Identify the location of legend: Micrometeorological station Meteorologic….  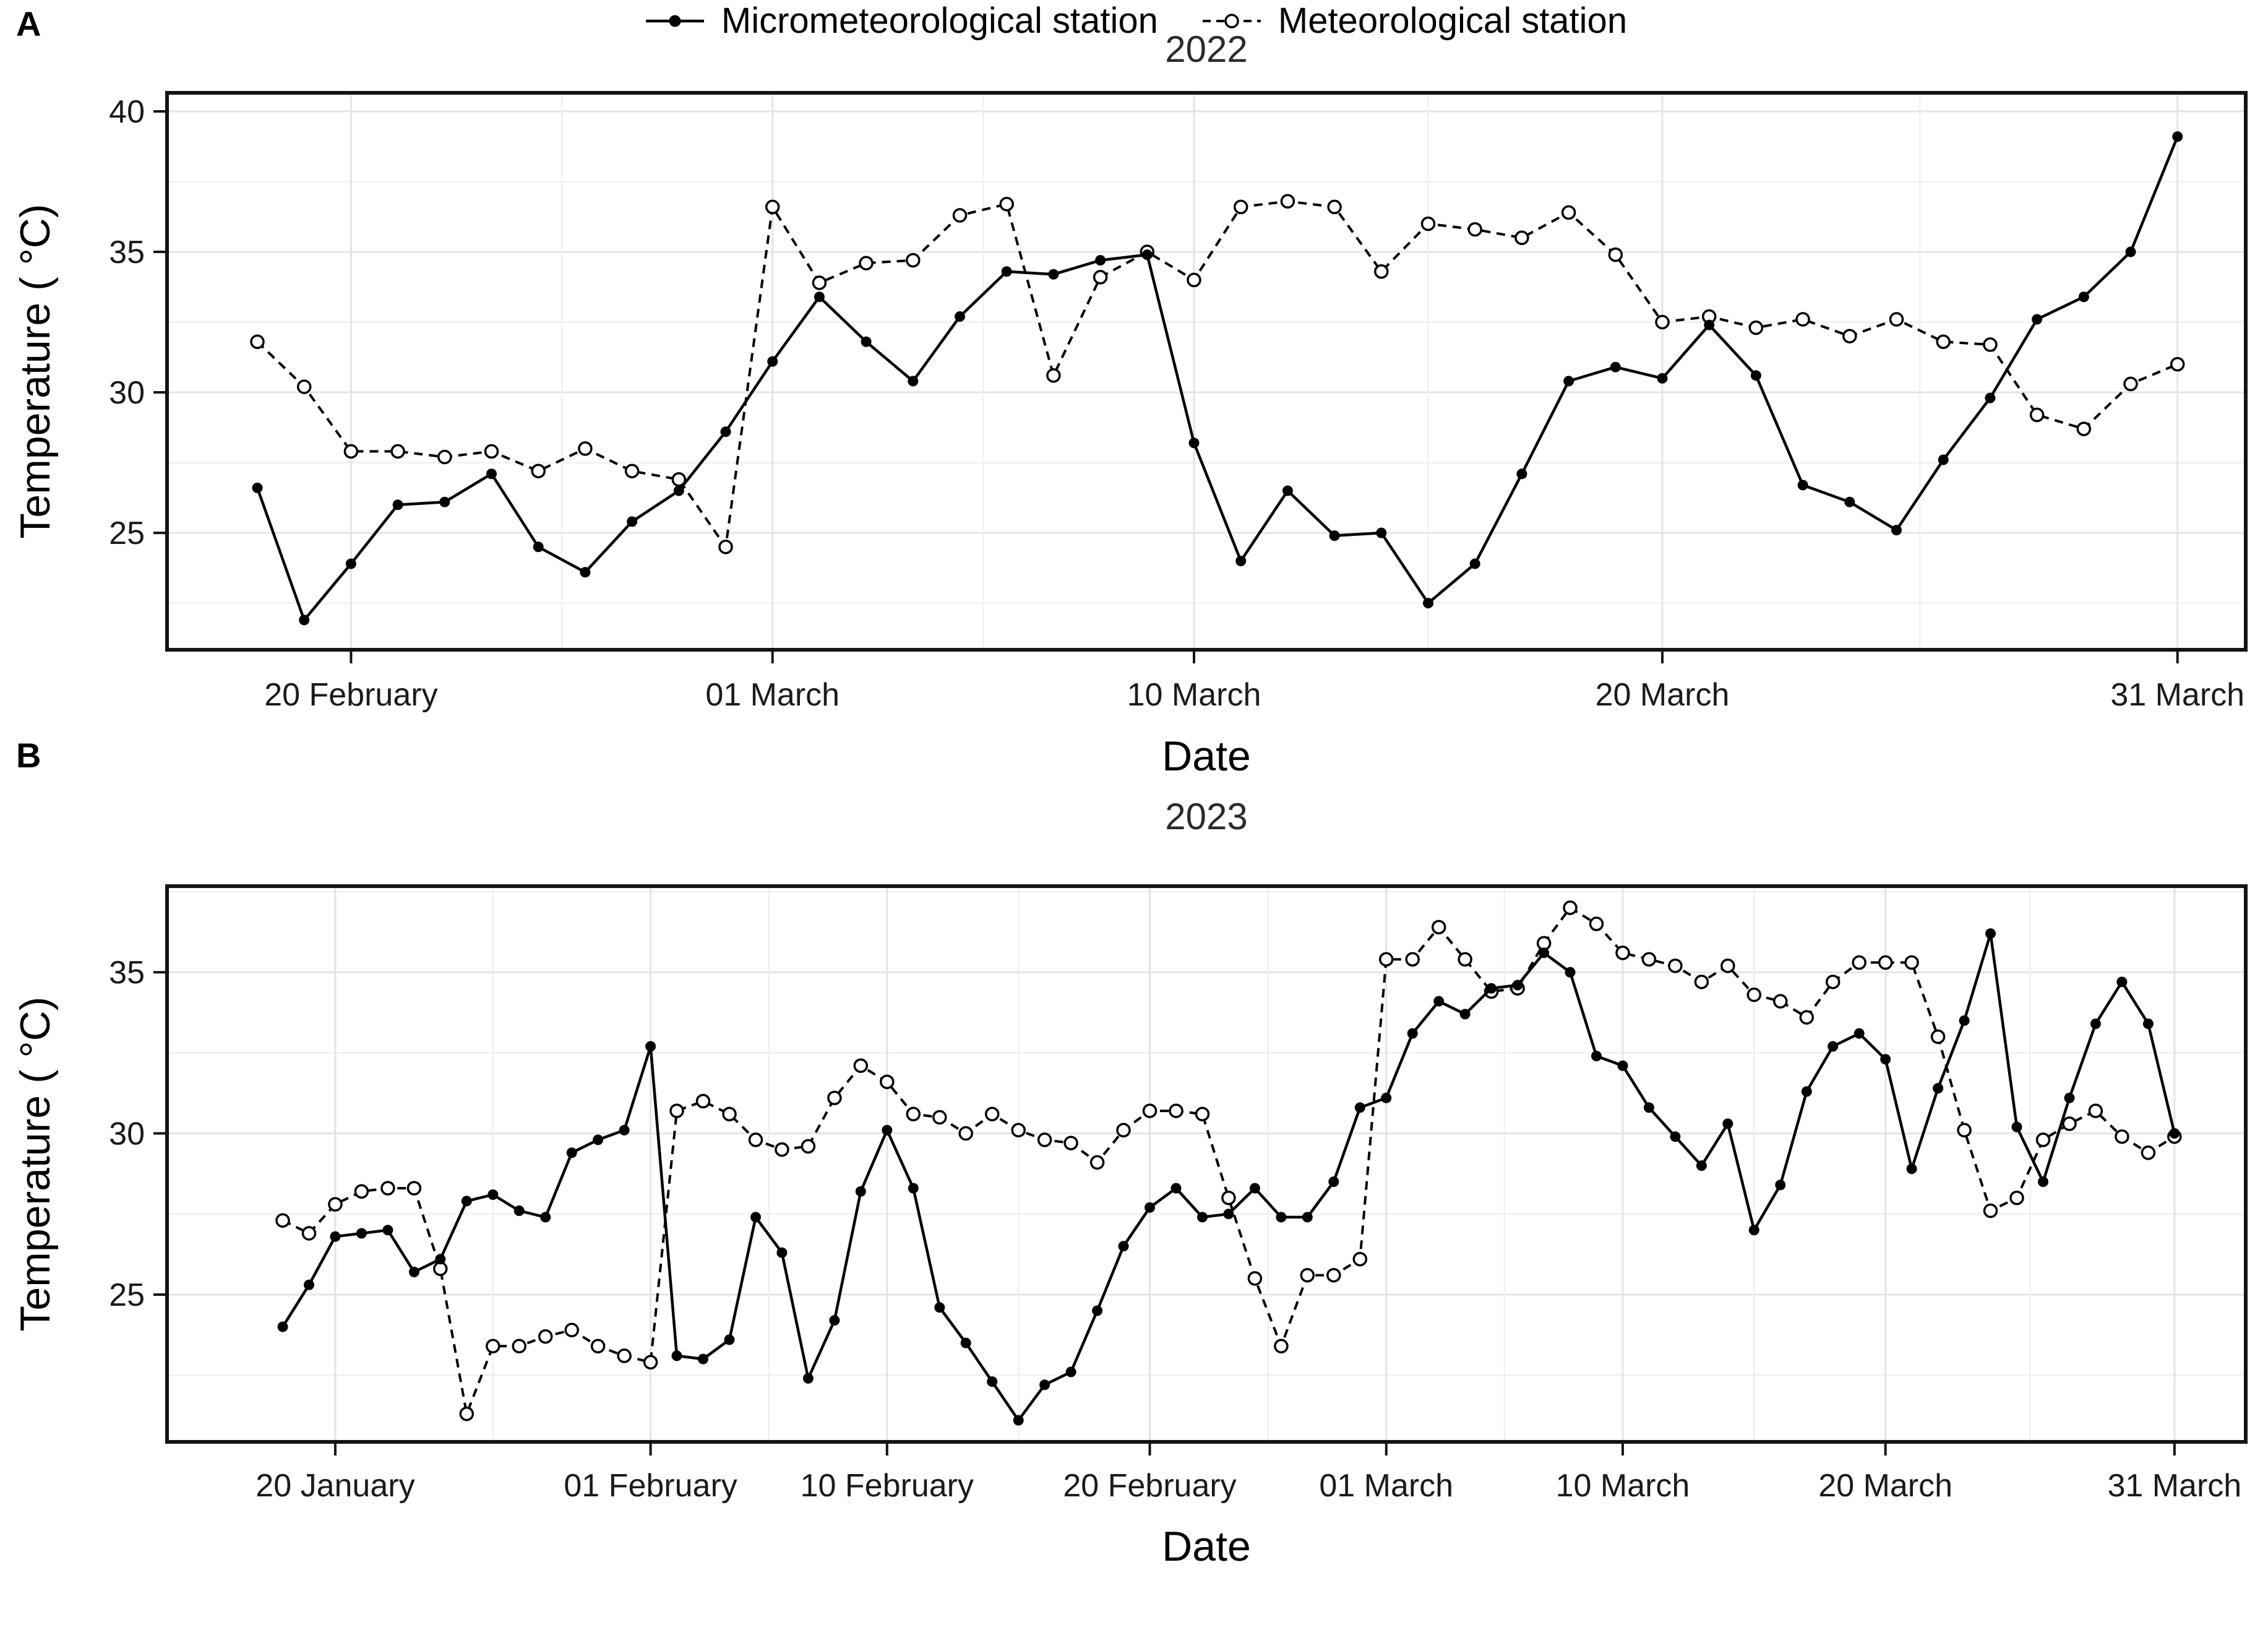
(1134, 20).